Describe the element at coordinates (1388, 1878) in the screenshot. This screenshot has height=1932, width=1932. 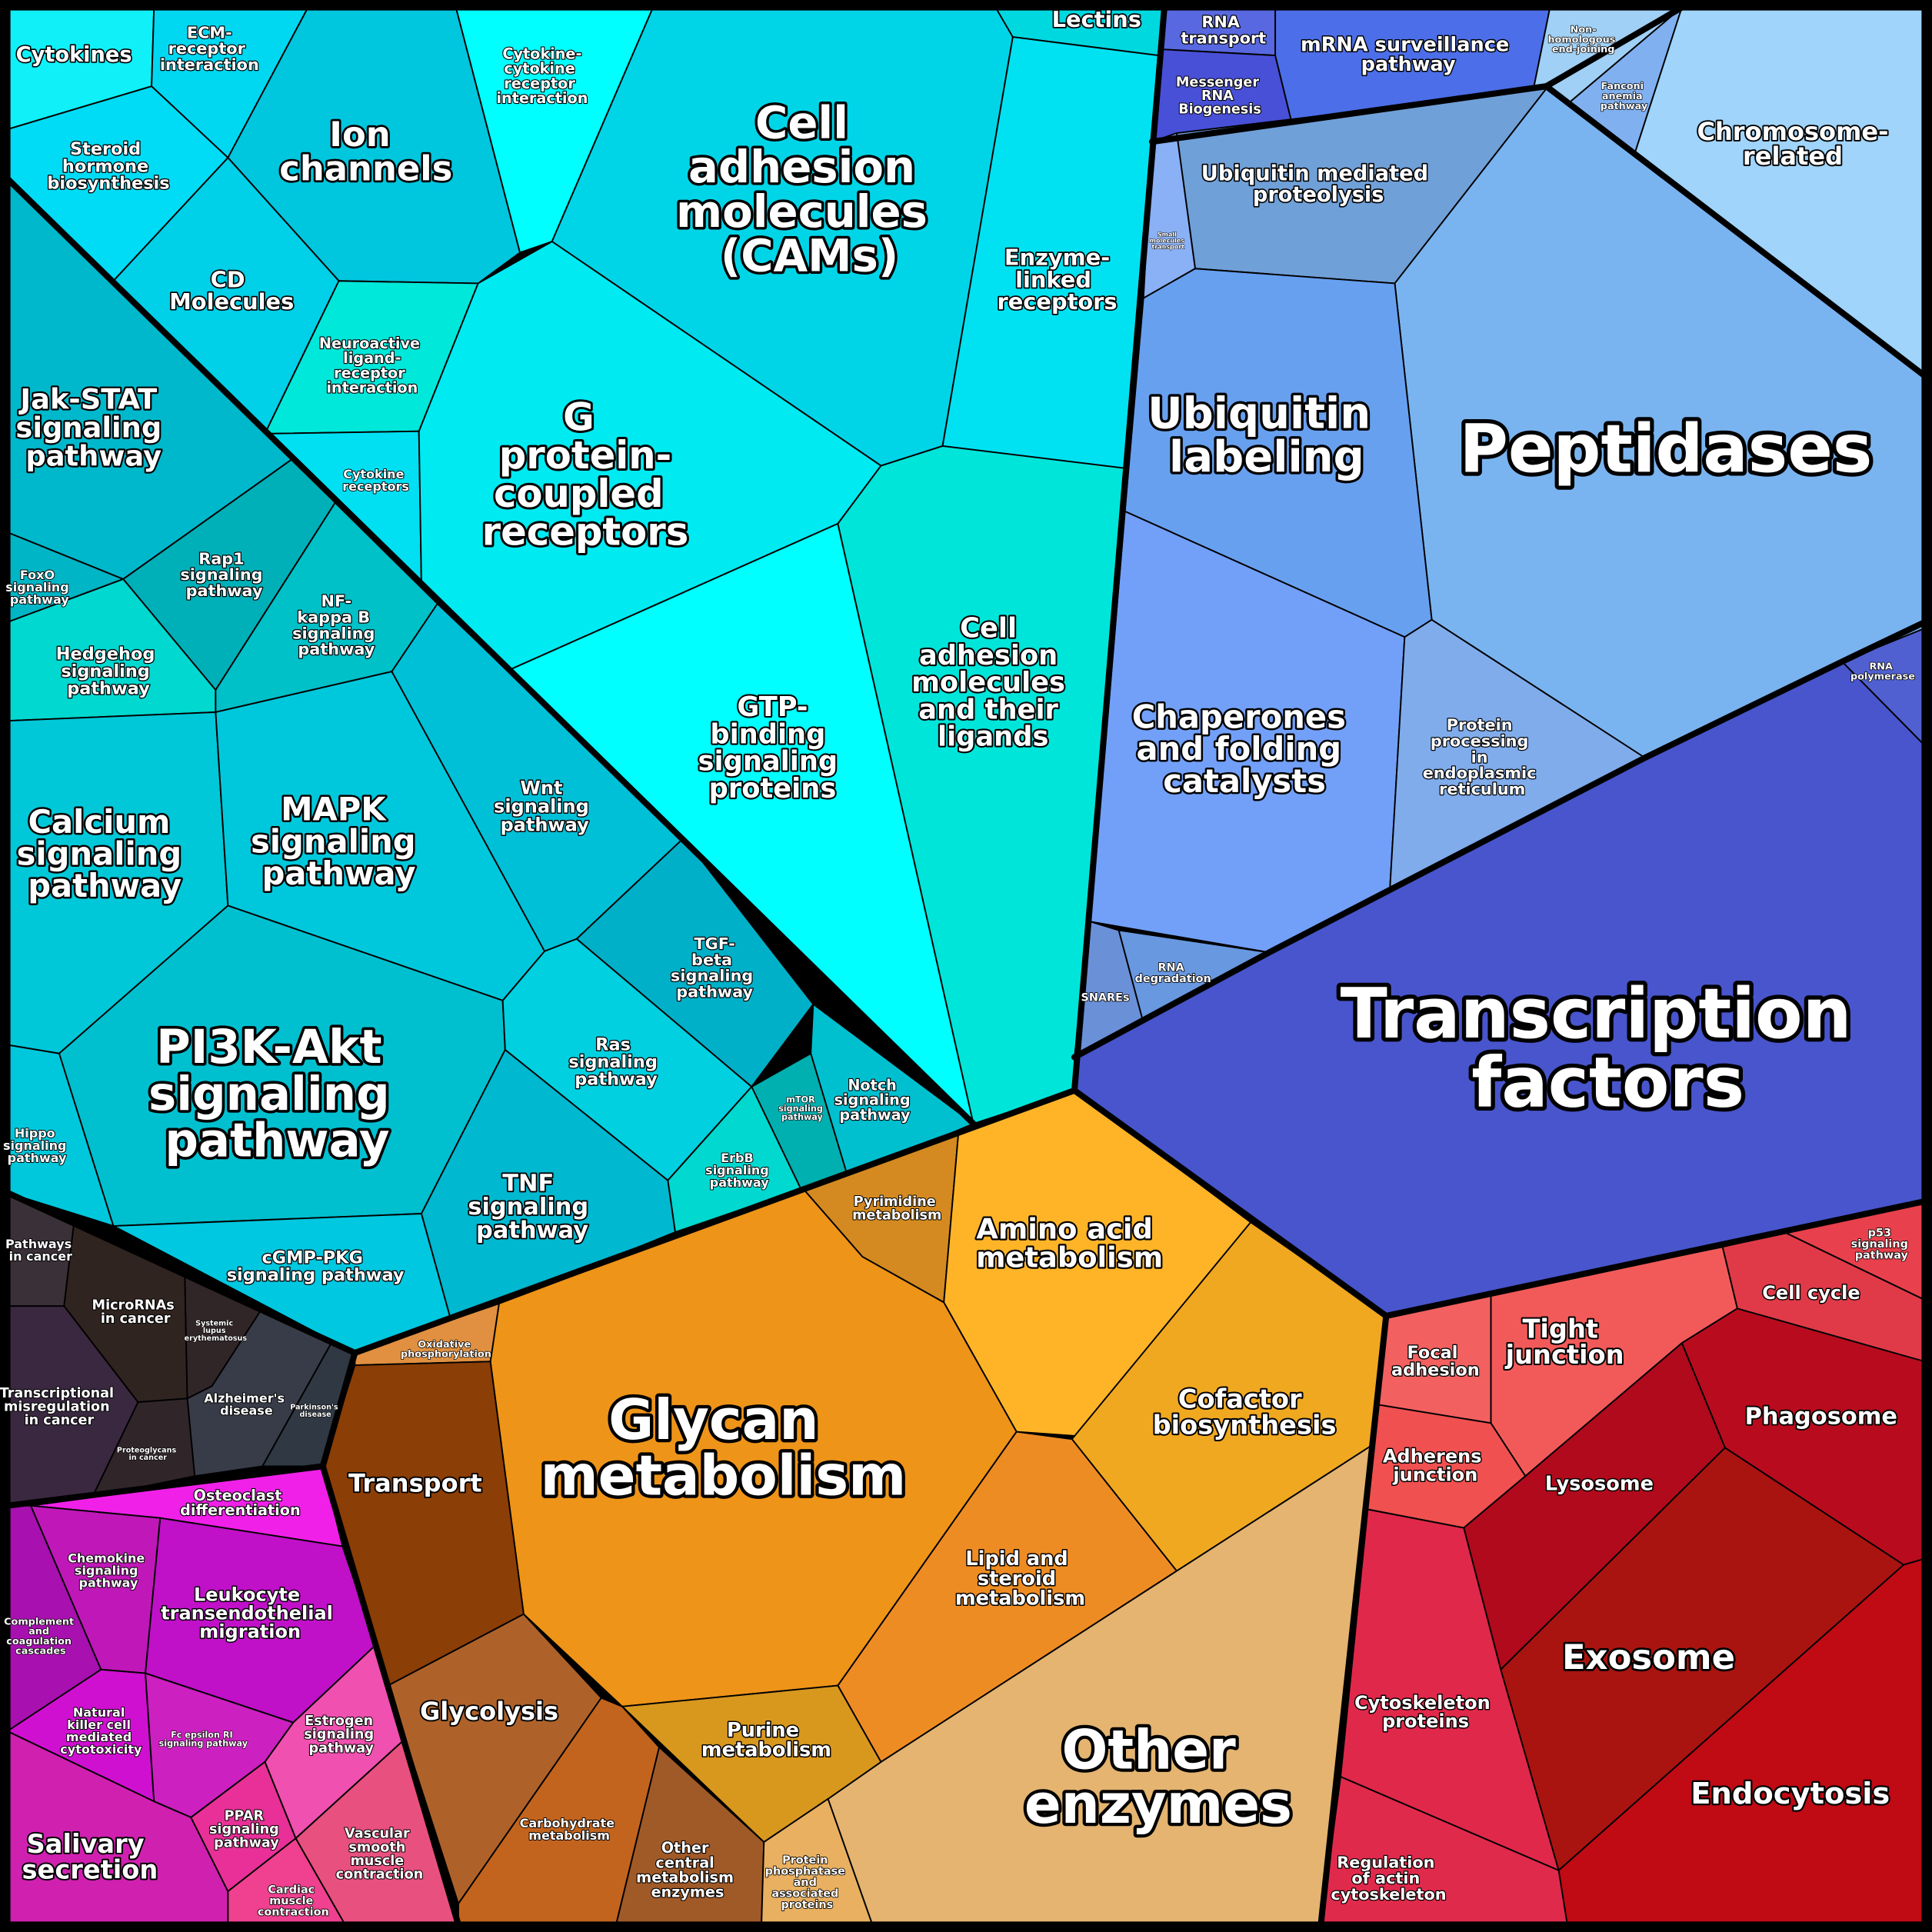
I see `cell-label: Regulation of actin cytoskeleton` at that location.